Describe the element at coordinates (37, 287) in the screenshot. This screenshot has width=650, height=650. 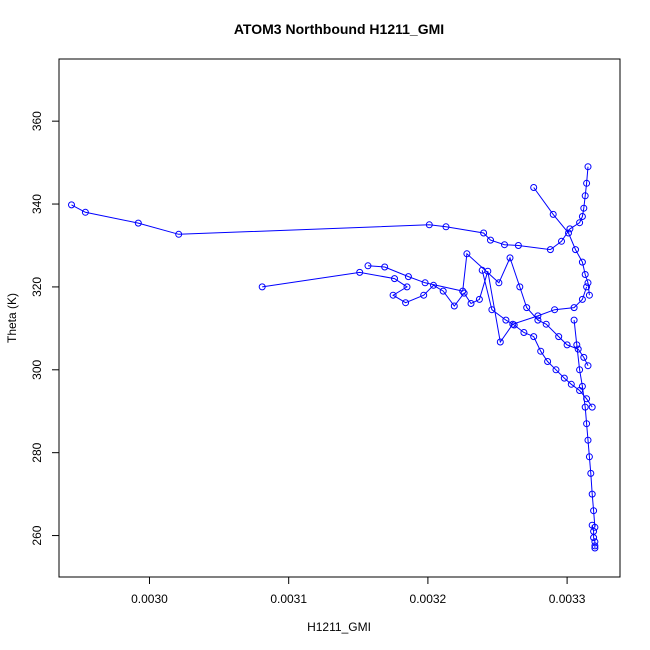
I see `y-tick-label: 320` at that location.